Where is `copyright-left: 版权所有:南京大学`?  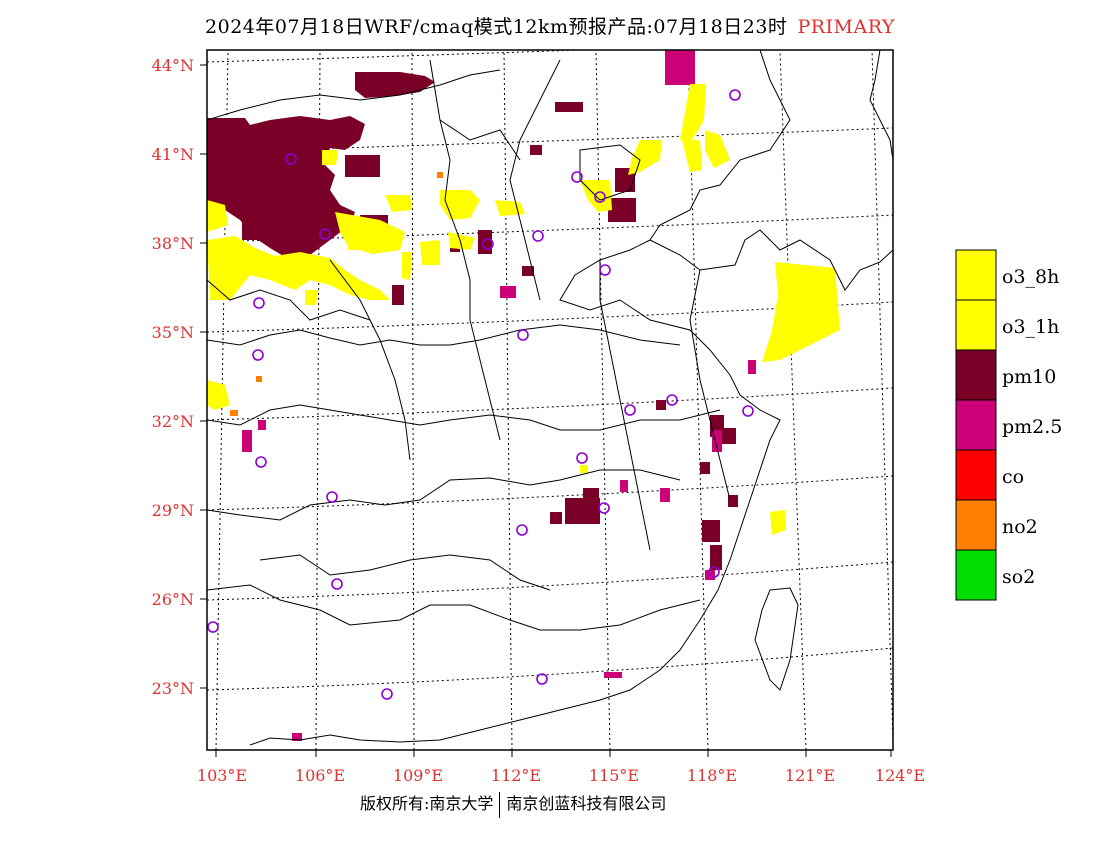
copyright-left: 版权所有:南京大学 is located at coordinates (427, 803).